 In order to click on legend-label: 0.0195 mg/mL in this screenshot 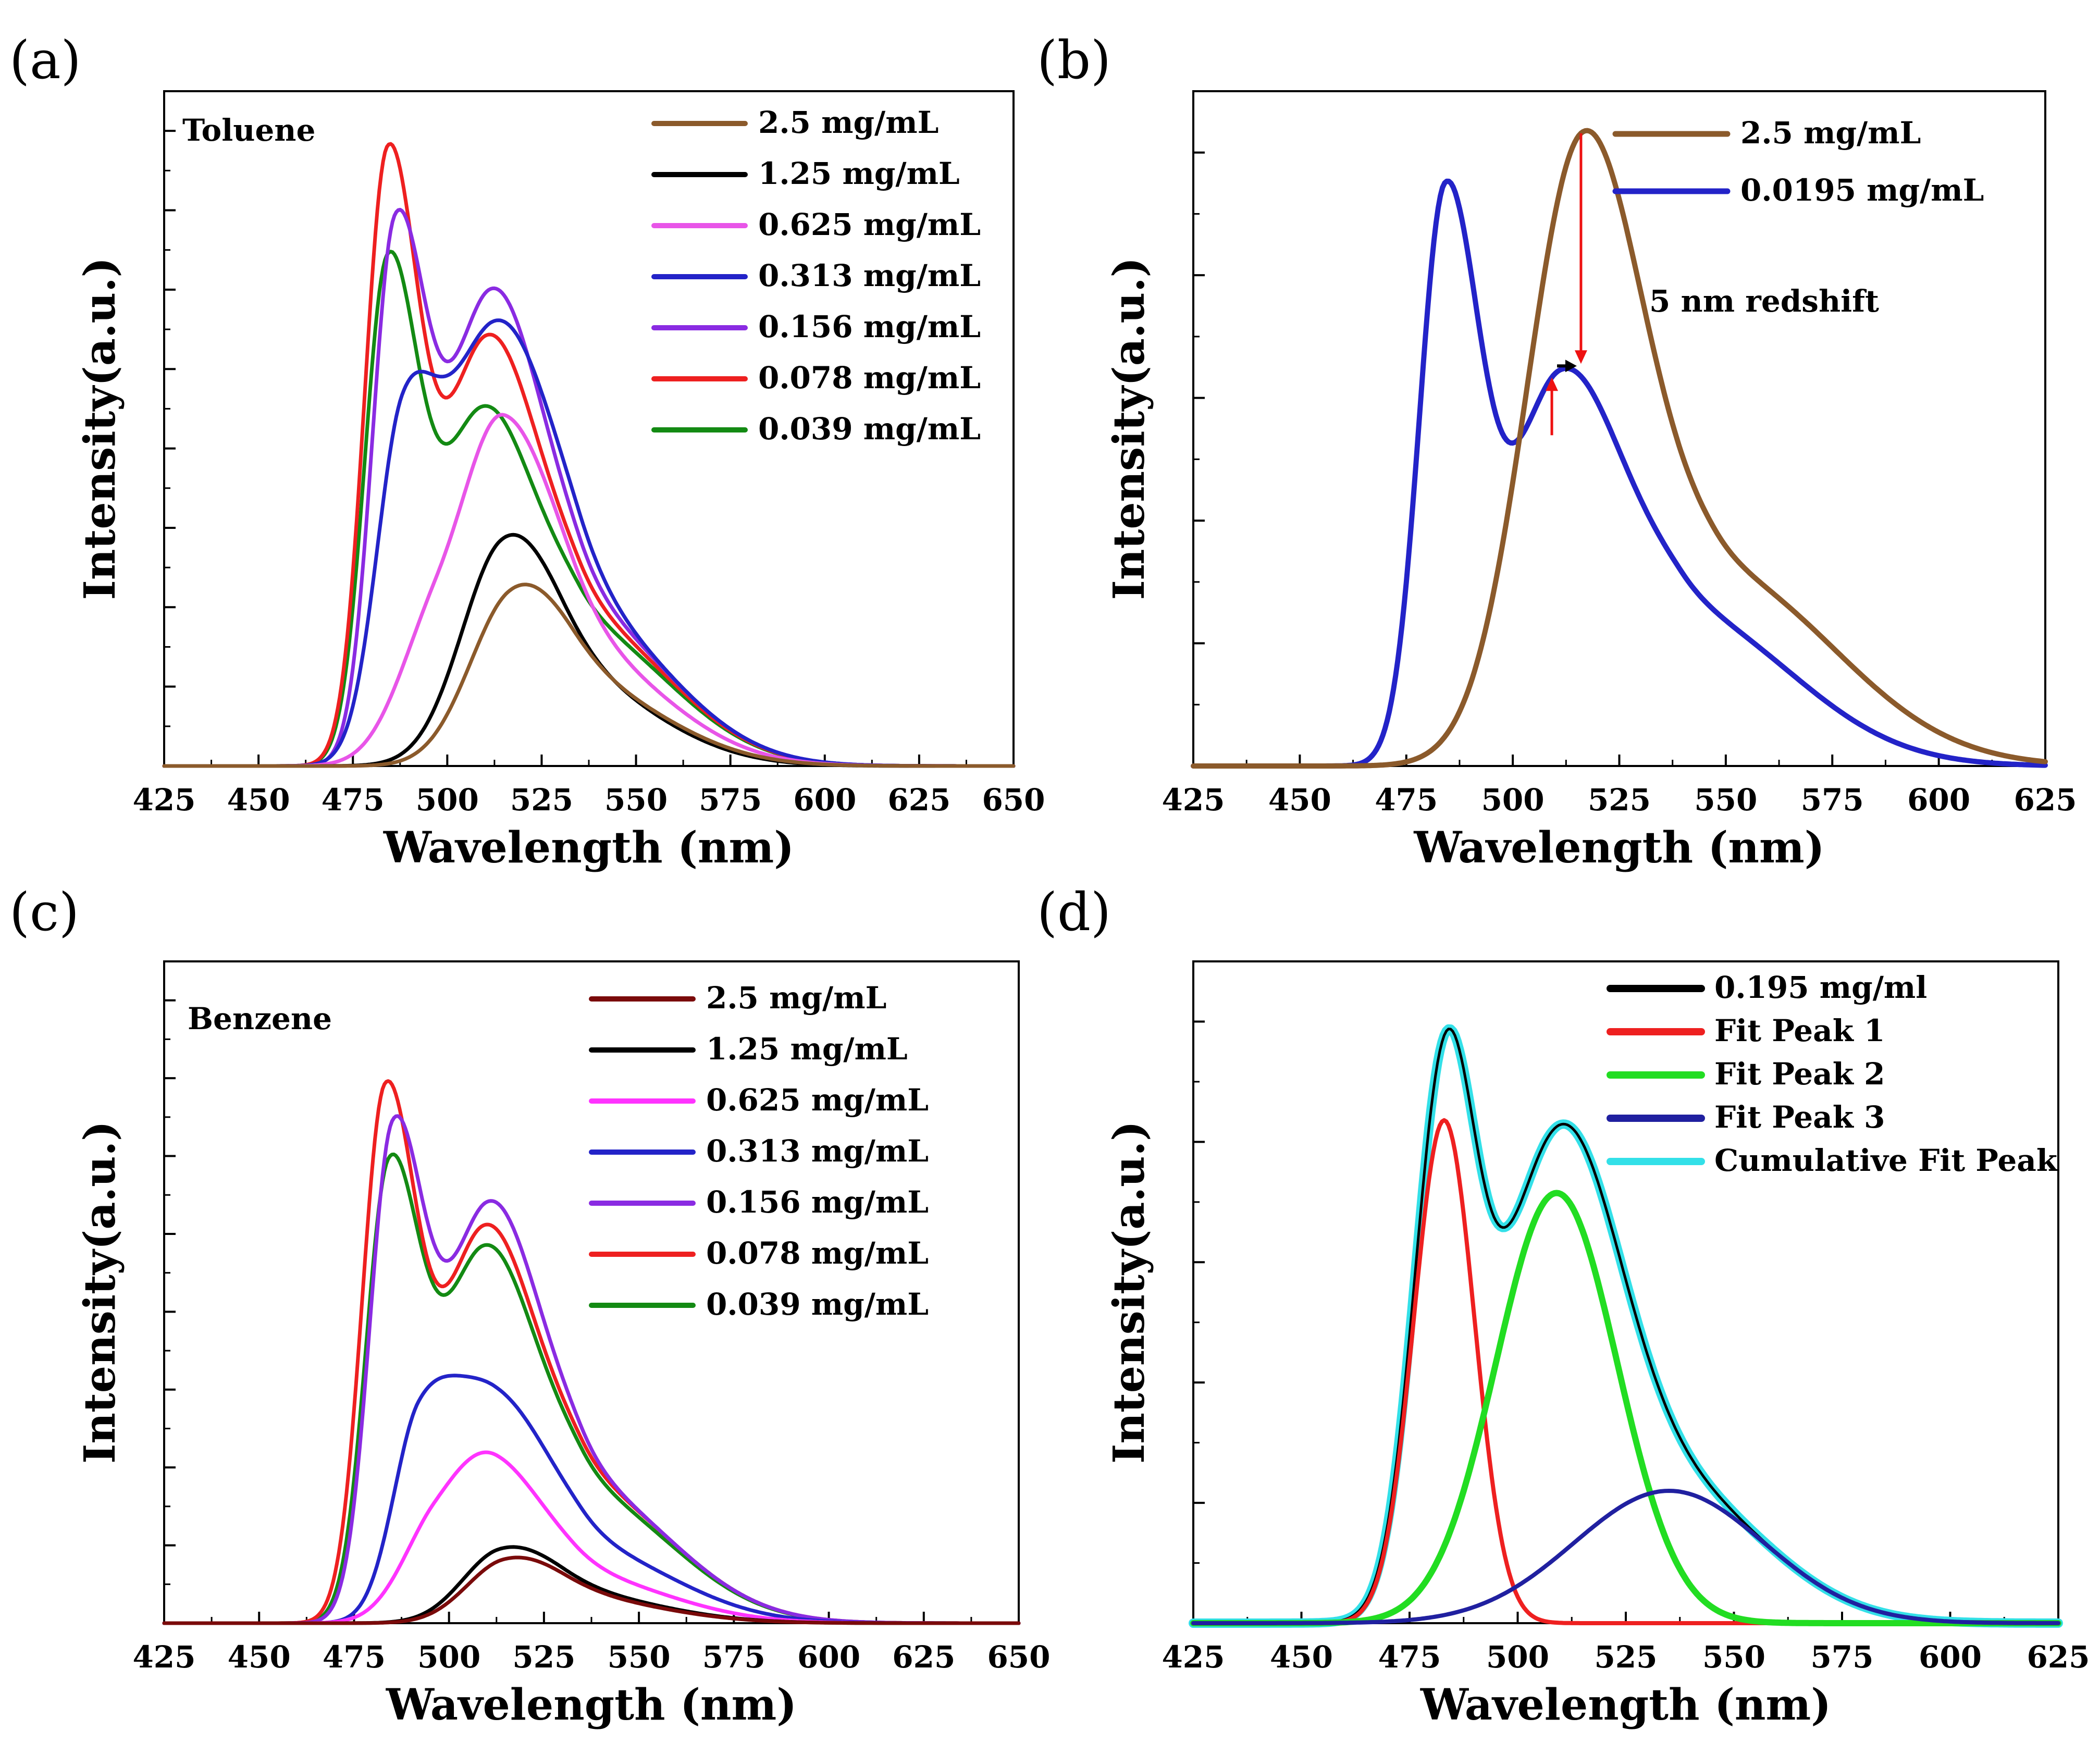, I will do `click(1862, 190)`.